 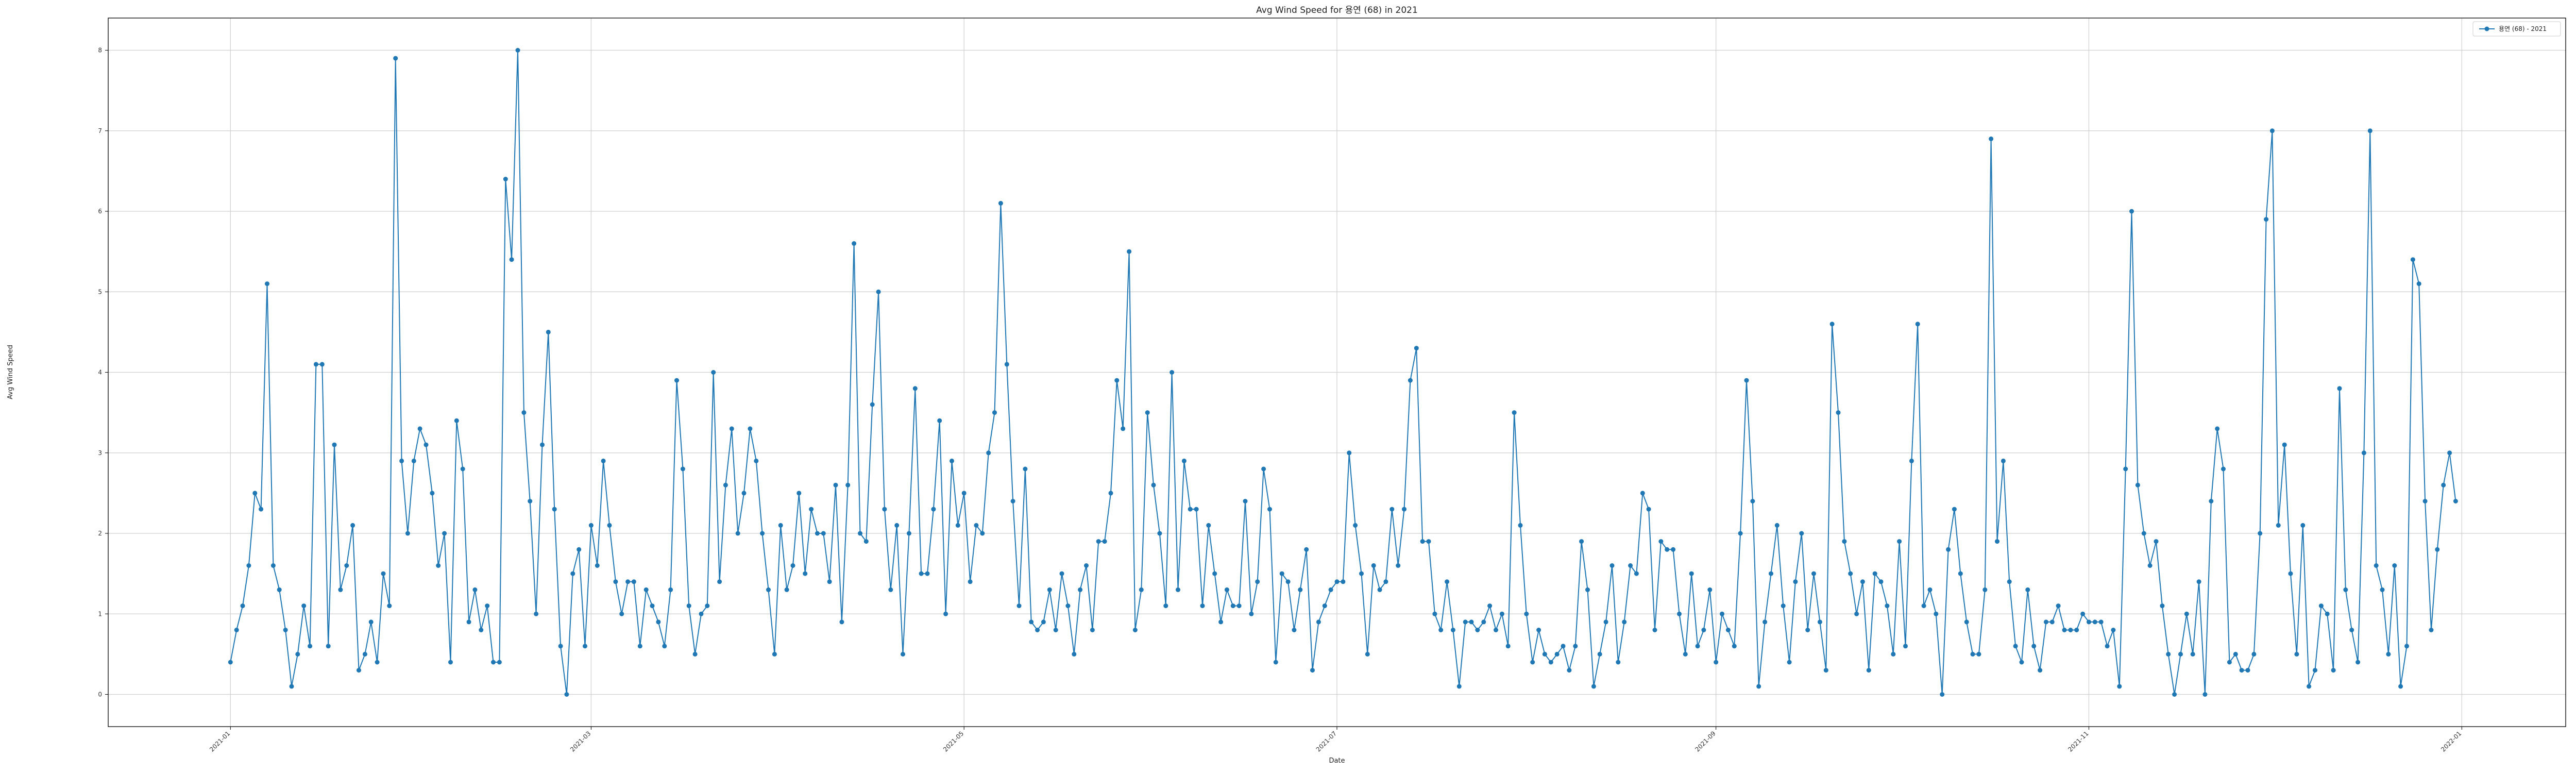 What do you see at coordinates (100, 211) in the screenshot?
I see `y-tick-label: 6` at bounding box center [100, 211].